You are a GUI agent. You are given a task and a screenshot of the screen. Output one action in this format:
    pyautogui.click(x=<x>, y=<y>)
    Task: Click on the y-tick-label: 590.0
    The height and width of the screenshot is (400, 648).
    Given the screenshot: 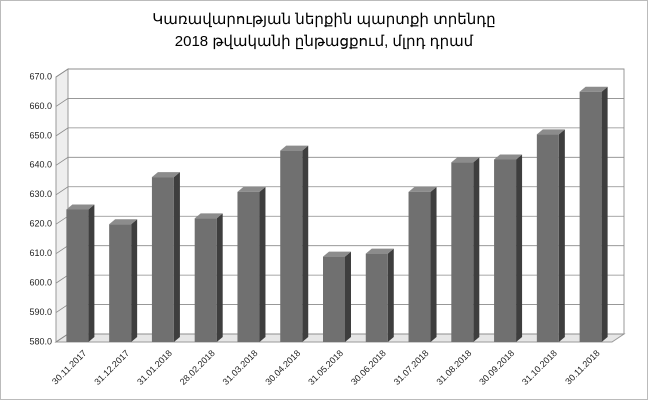 What is the action you would take?
    pyautogui.click(x=40, y=312)
    